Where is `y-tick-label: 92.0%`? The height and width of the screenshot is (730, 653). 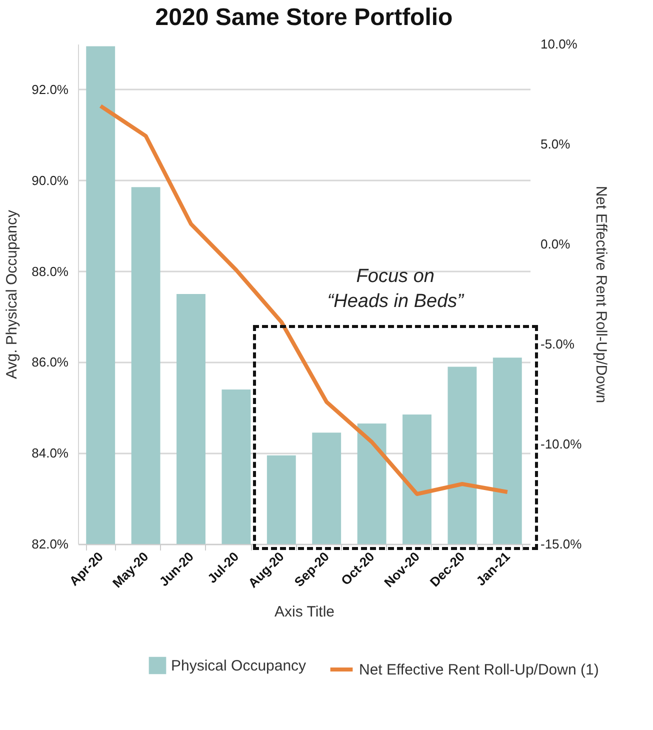 y-tick-label: 92.0% is located at coordinates (50, 89).